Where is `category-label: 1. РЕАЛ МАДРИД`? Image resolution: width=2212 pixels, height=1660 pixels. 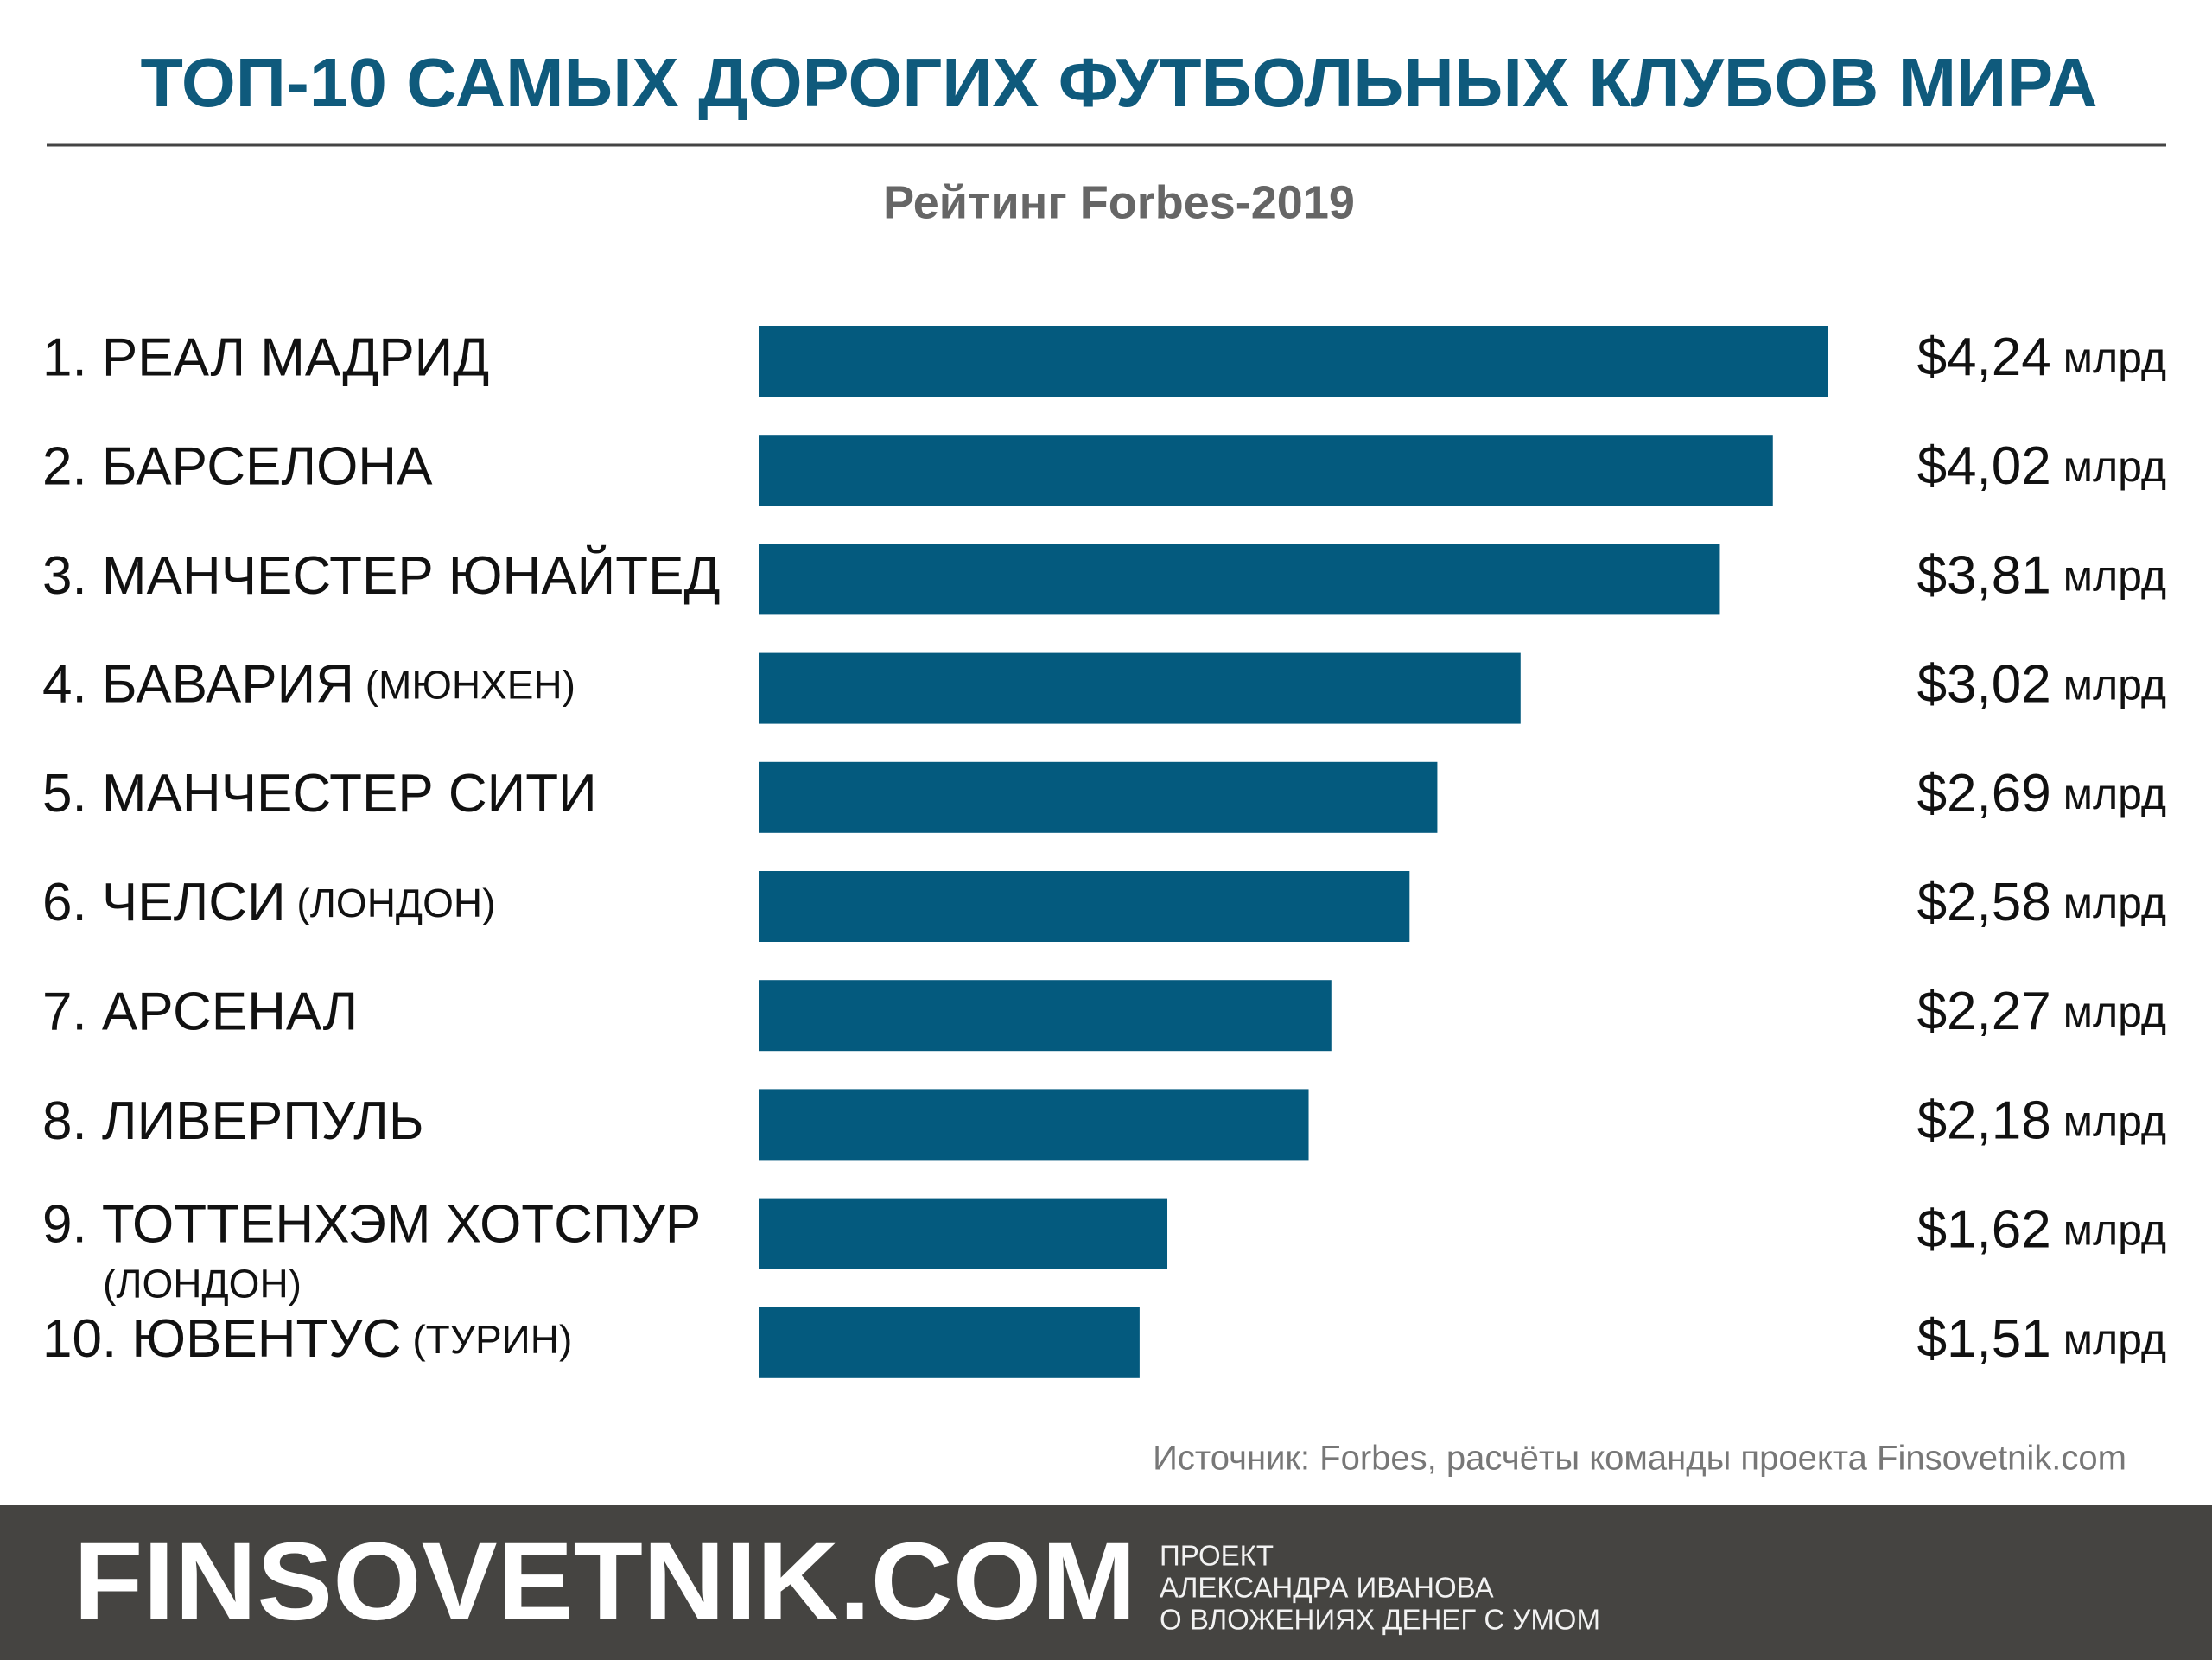 category-label: 1. РЕАЛ МАДРИД is located at coordinates (265, 357).